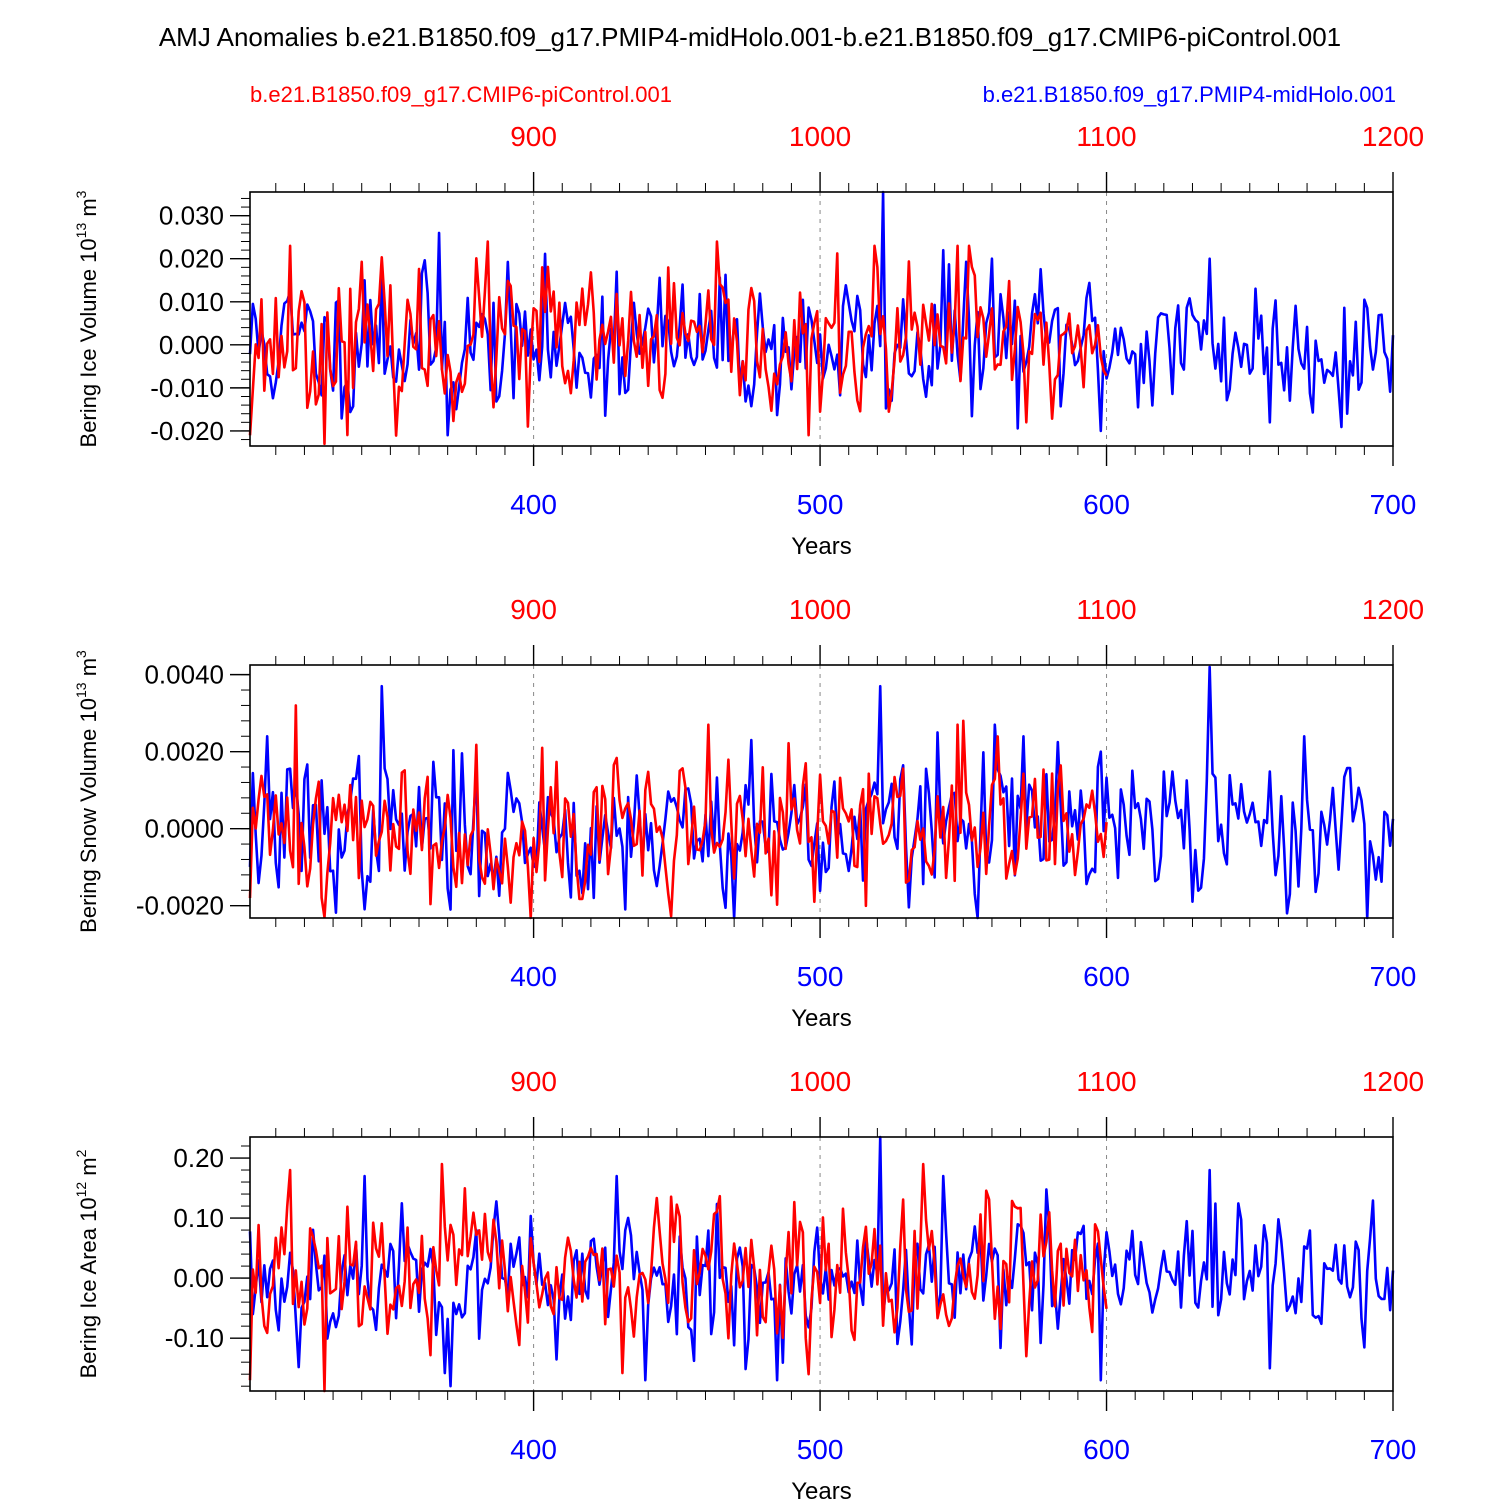  I want to click on y-tick-label: 0.0020, so click(184, 752).